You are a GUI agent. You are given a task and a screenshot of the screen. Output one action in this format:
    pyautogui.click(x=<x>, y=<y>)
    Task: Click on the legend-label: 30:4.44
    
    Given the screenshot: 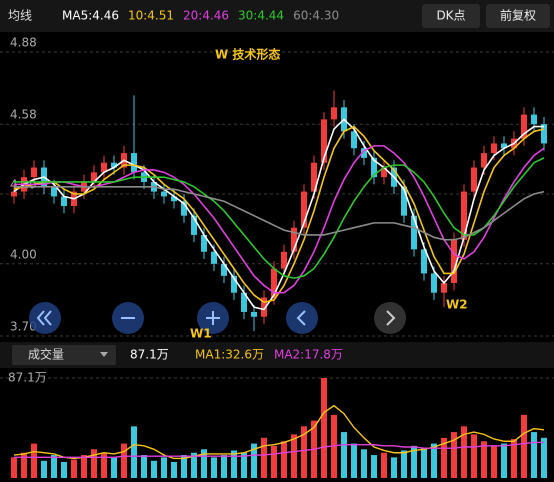 What is the action you would take?
    pyautogui.click(x=261, y=16)
    